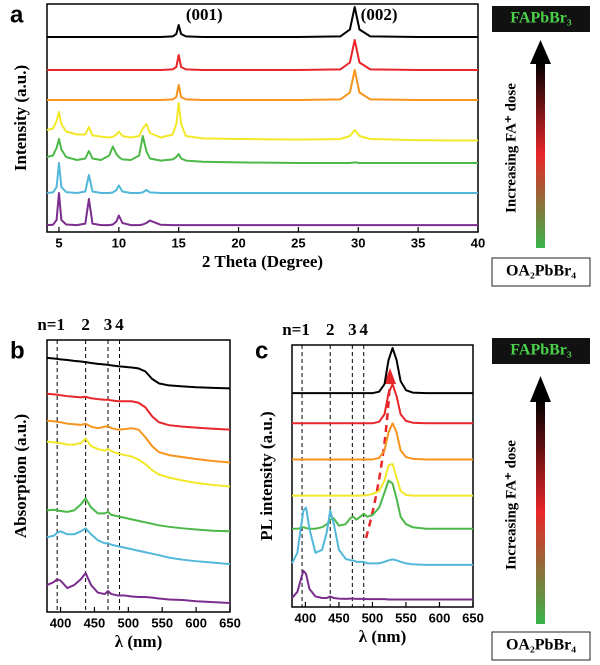  I want to click on y-axis-label: Intensity (a.u.), so click(20, 118).